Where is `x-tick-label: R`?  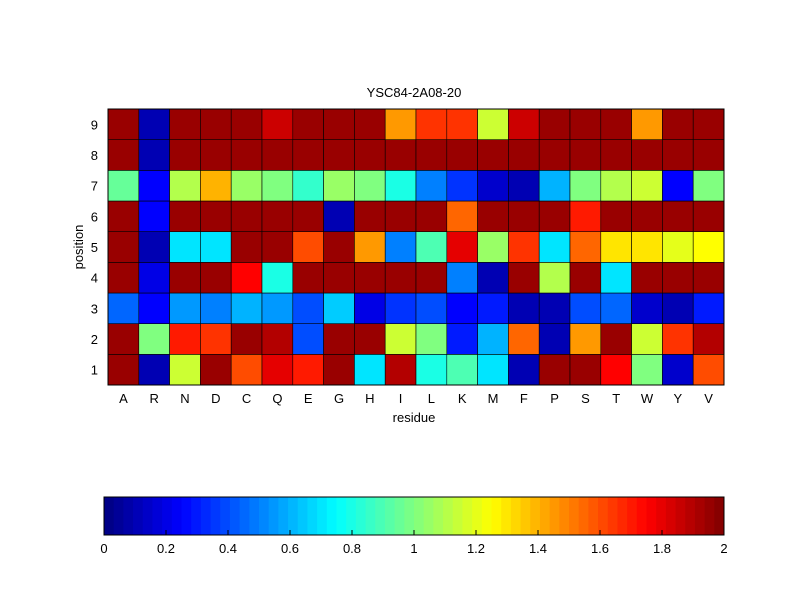 x-tick-label: R is located at coordinates (154, 398).